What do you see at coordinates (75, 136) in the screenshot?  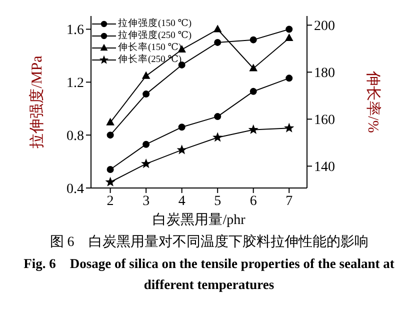 I see `y-tick-label: 0.8` at bounding box center [75, 136].